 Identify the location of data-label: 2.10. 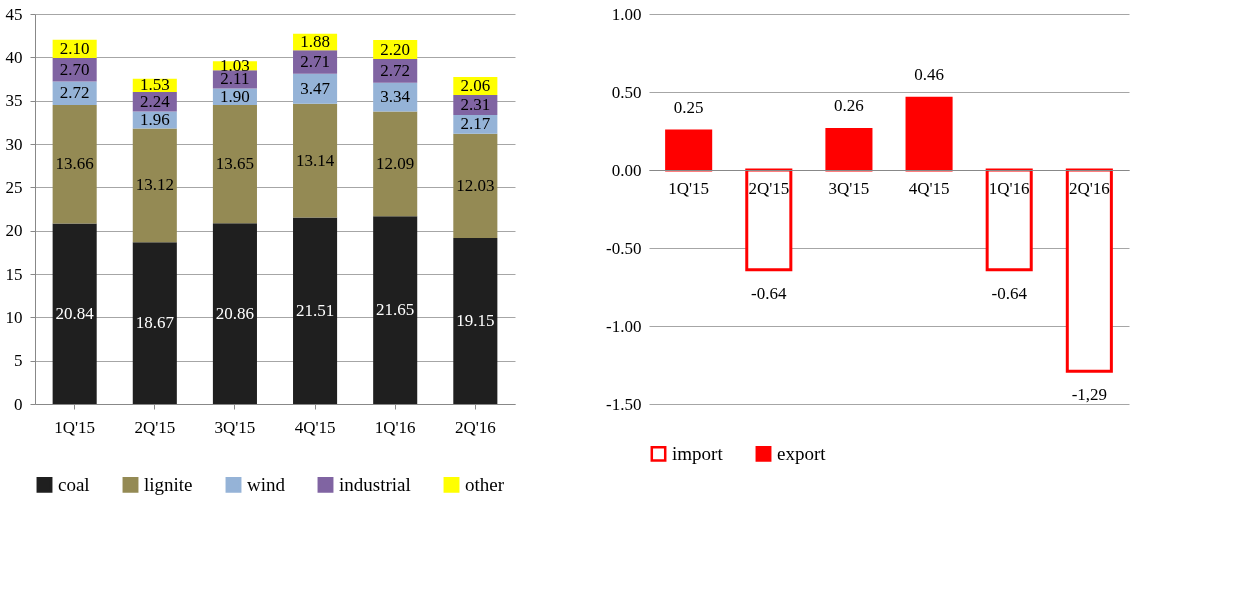
(74, 48).